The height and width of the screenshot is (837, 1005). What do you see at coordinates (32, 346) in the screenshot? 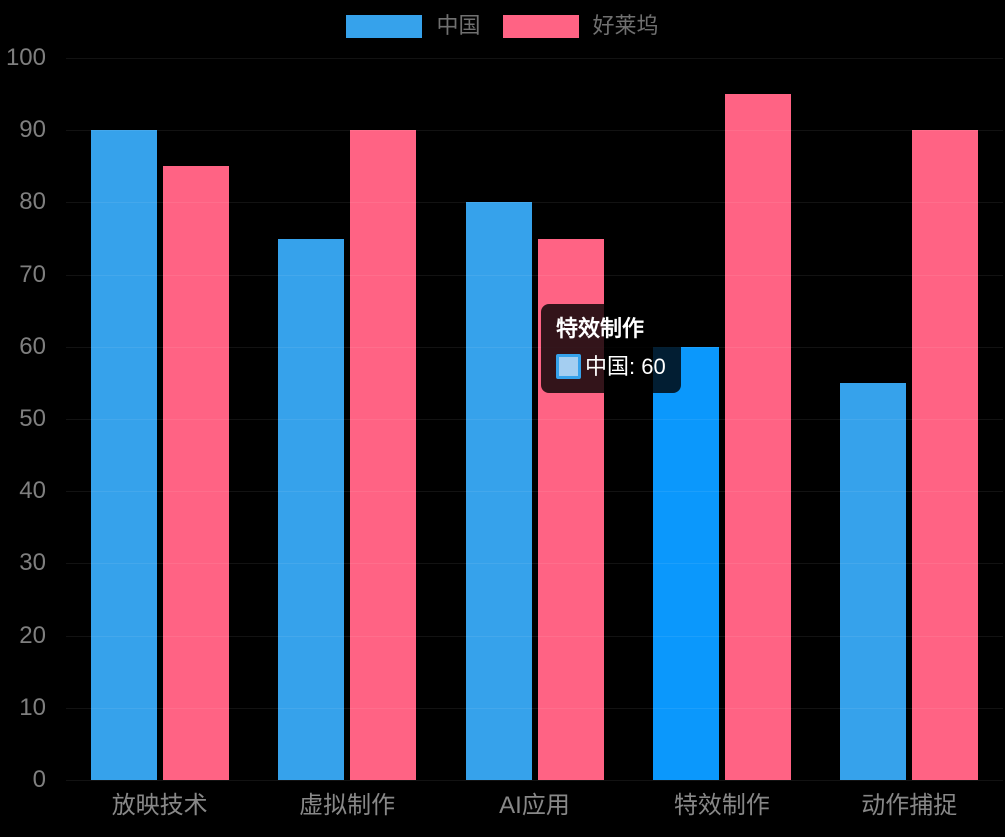
I see `y-axis-tick-label: 60` at bounding box center [32, 346].